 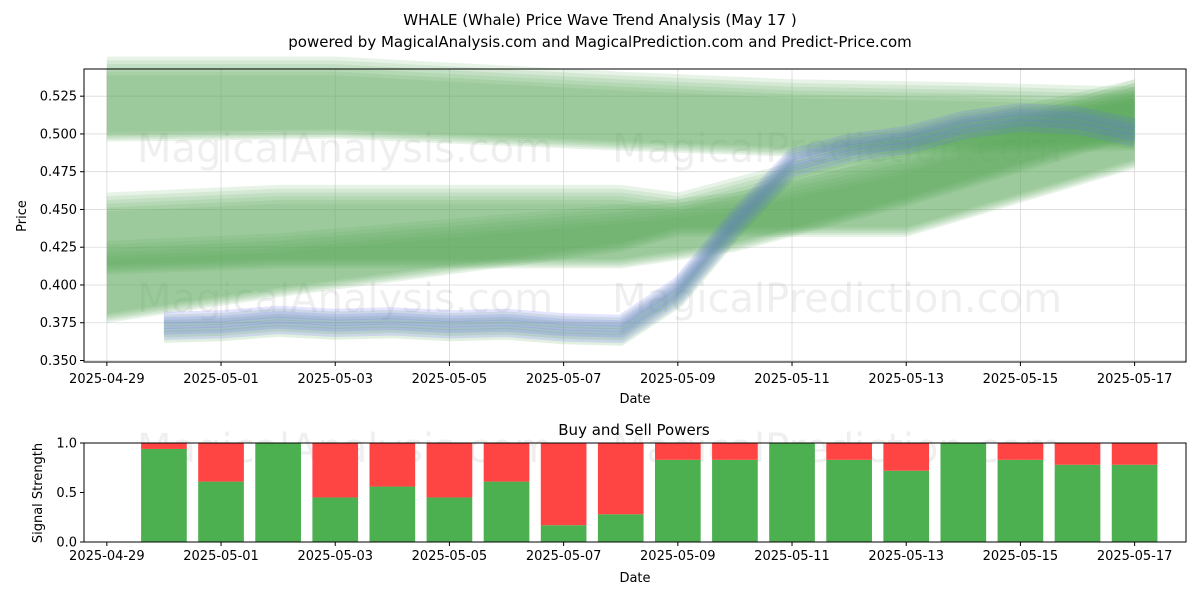 What do you see at coordinates (66, 444) in the screenshot?
I see `signal-y-tick-label: 1.0` at bounding box center [66, 444].